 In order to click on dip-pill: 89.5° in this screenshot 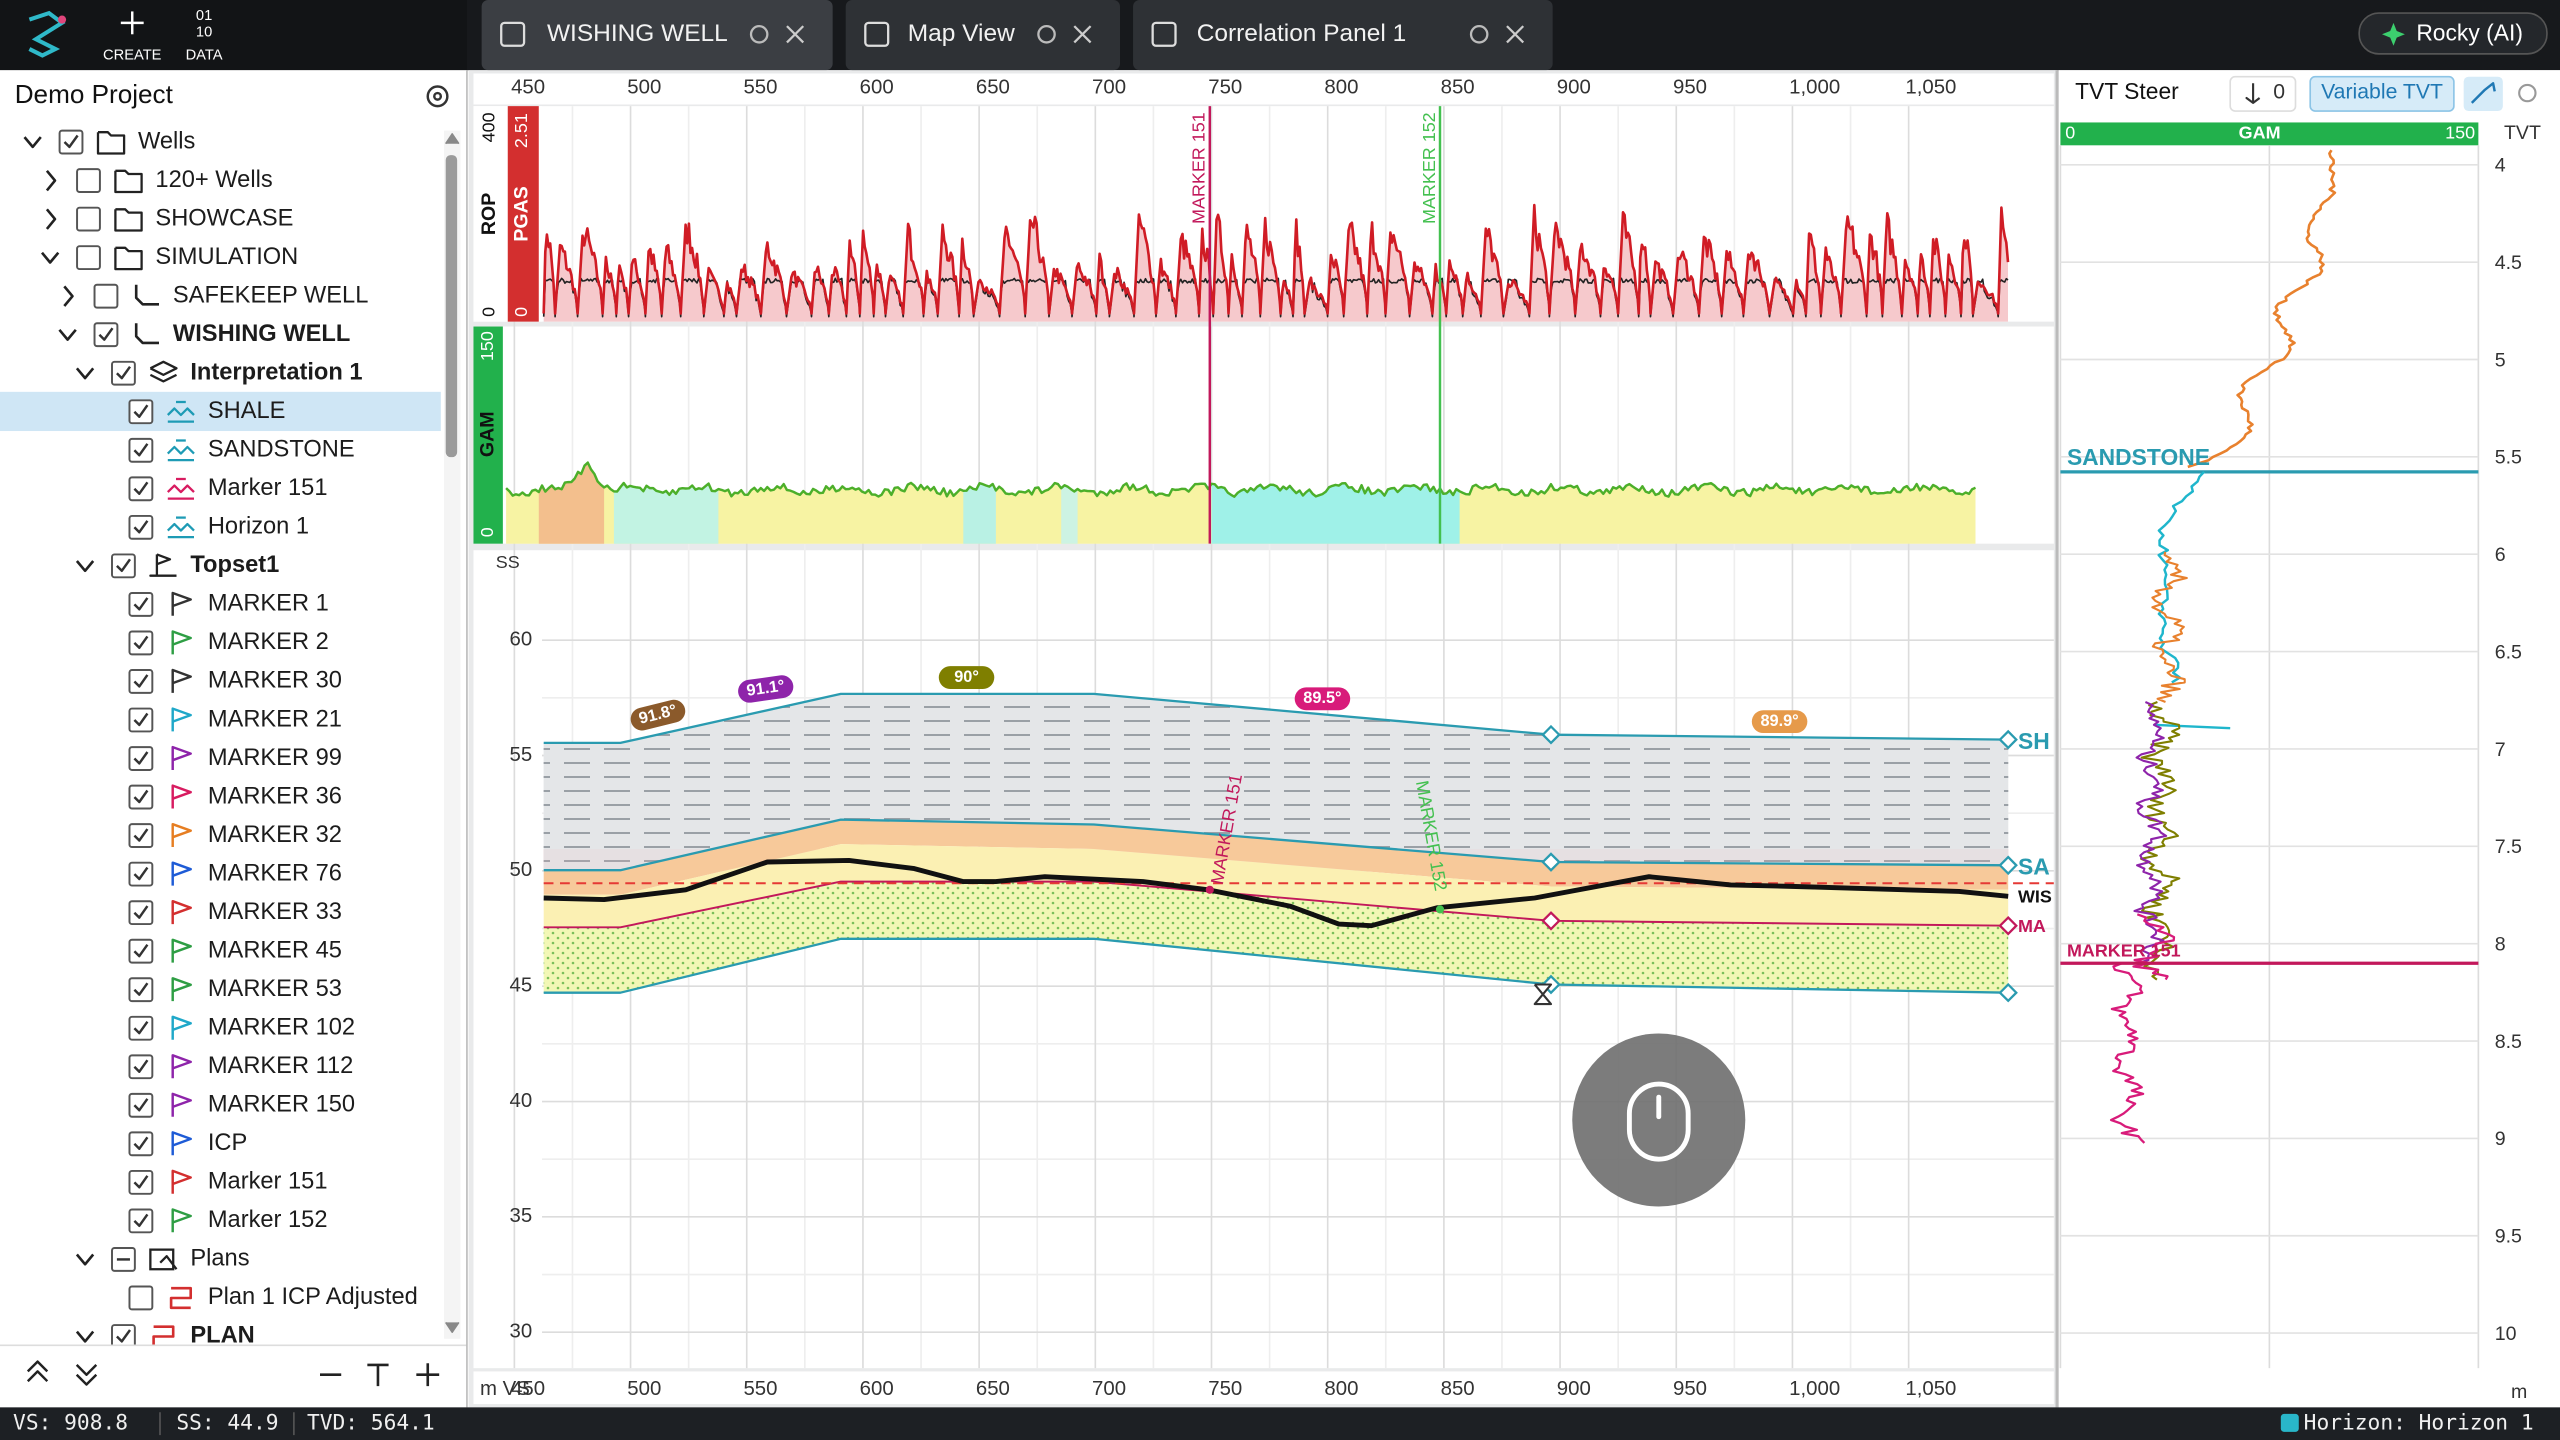, I will do `click(1322, 699)`.